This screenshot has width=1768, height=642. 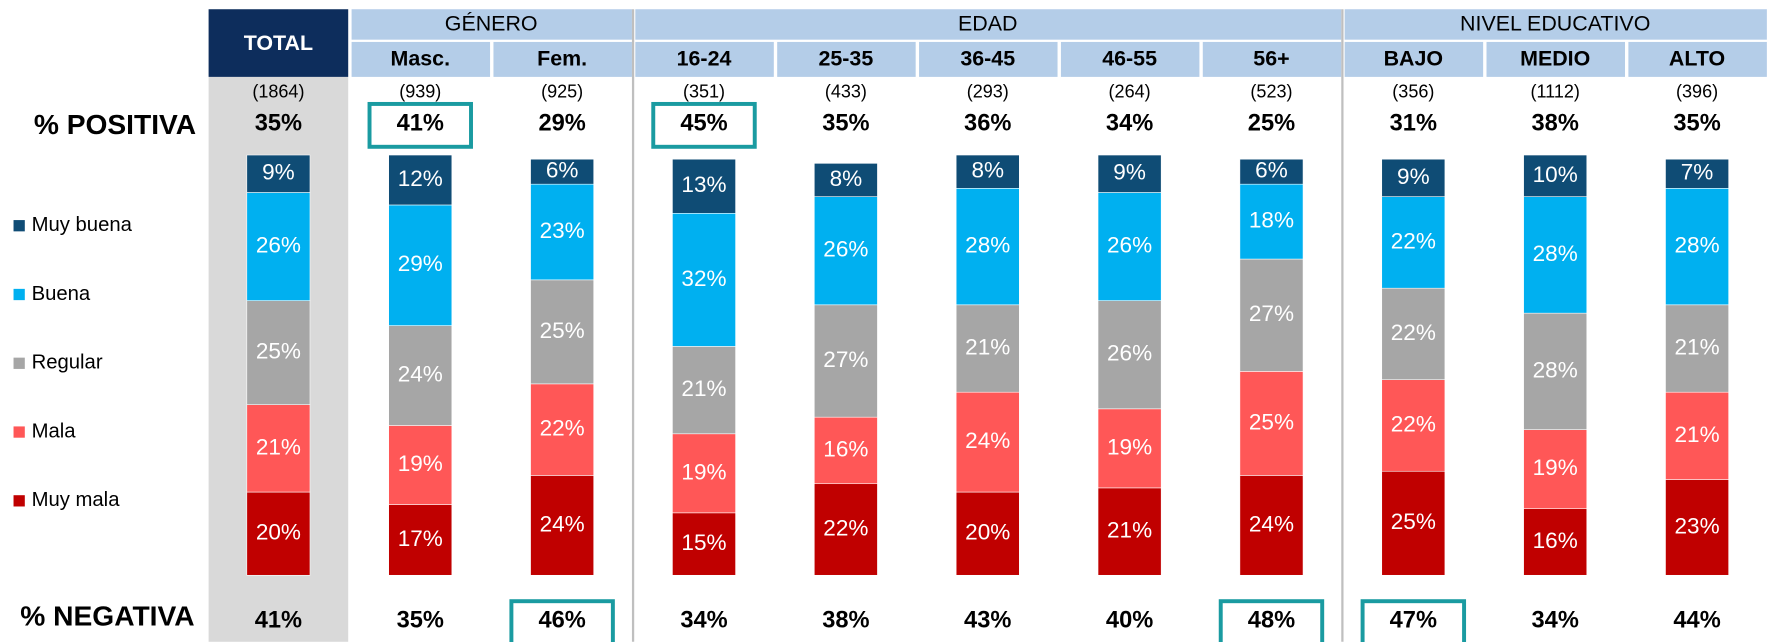 What do you see at coordinates (1271, 91) in the screenshot?
I see `sample-size: (523)` at bounding box center [1271, 91].